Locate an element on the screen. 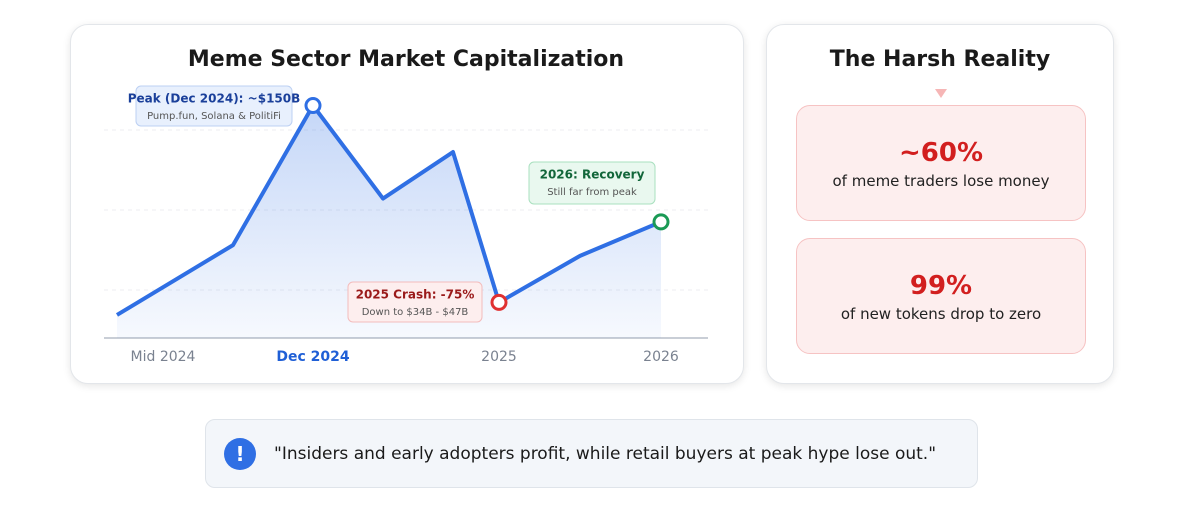  alert-icon: ! is located at coordinates (240, 453).